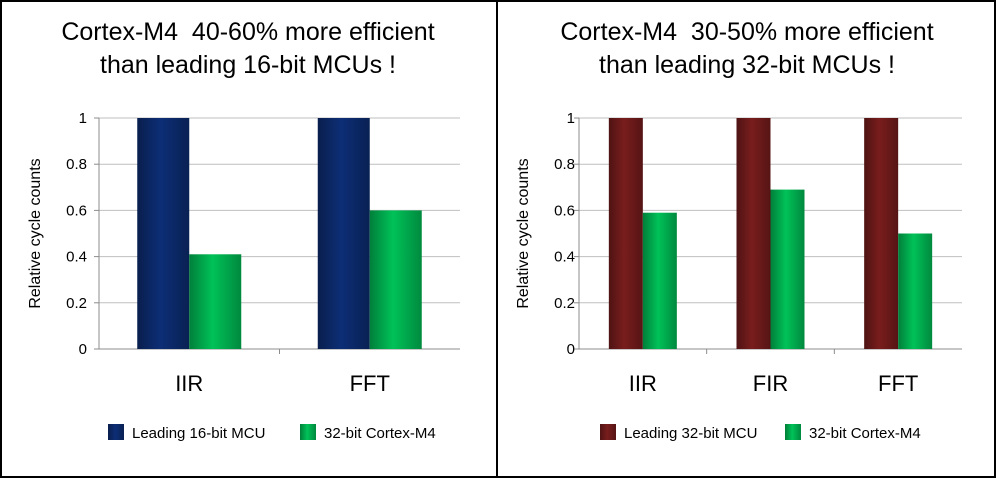  What do you see at coordinates (690, 433) in the screenshot?
I see `legend-label: Leading 32-bit MCU` at bounding box center [690, 433].